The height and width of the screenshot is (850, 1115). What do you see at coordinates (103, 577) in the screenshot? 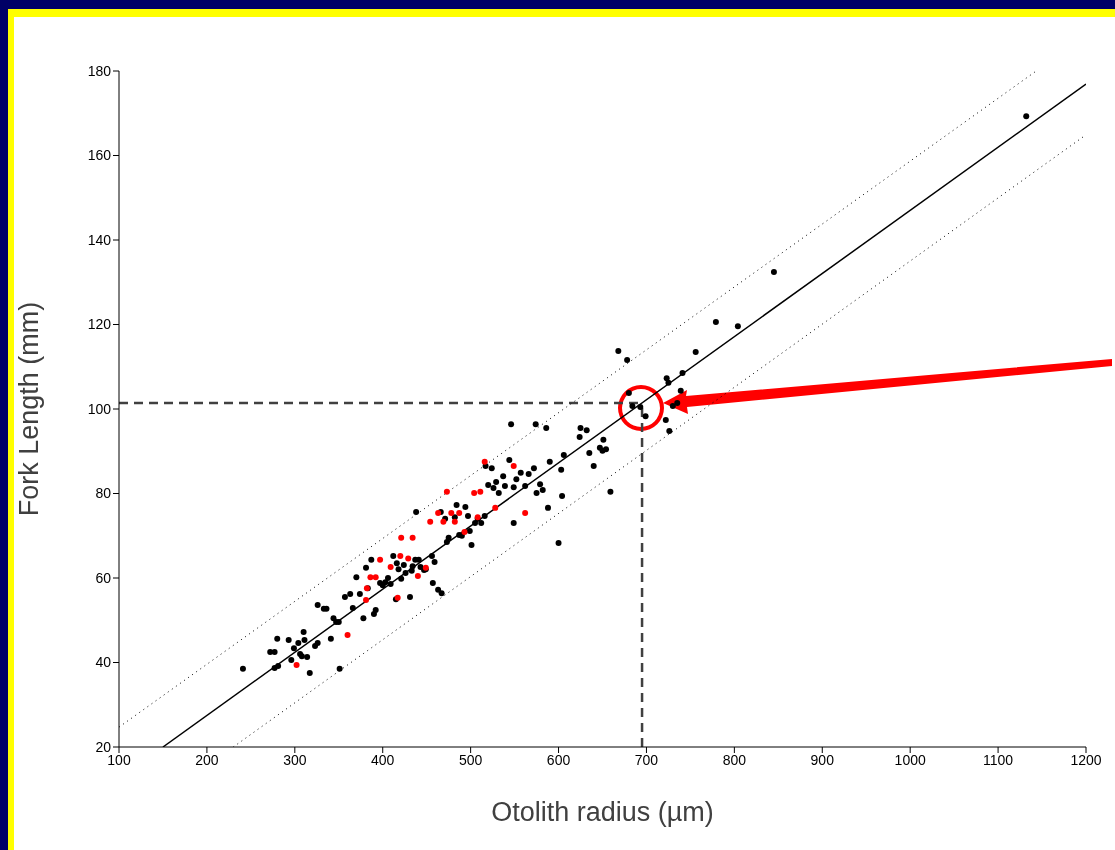
I see `y-tick-label: 60` at bounding box center [103, 577].